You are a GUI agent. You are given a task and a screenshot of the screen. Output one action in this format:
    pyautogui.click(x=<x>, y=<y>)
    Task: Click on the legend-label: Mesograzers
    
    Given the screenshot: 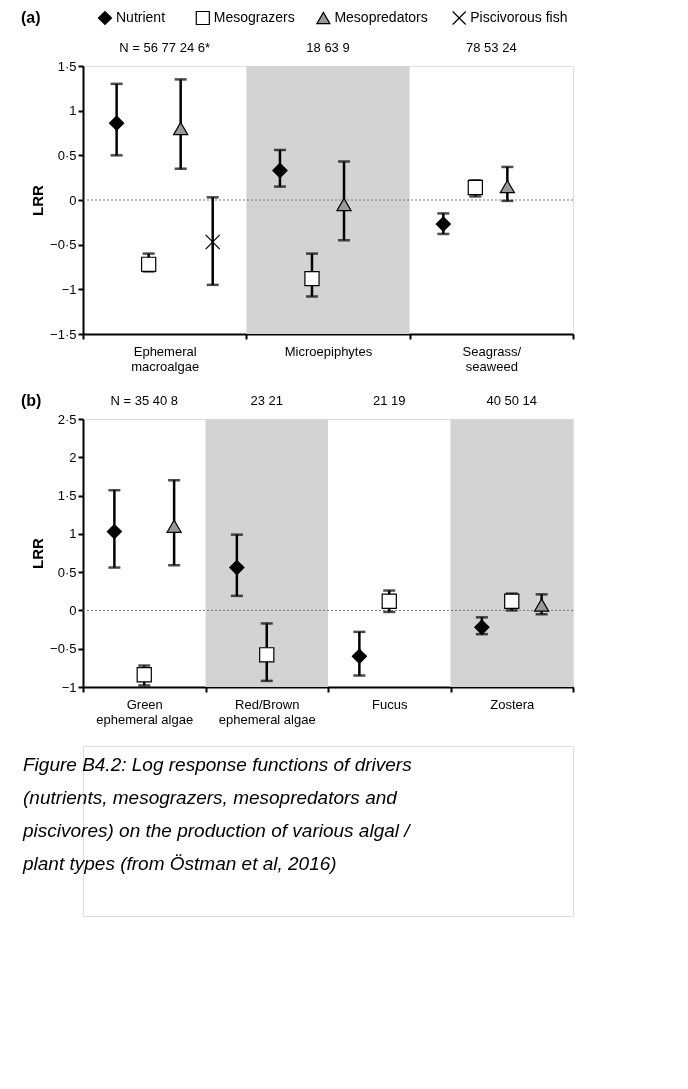 What is the action you would take?
    pyautogui.click(x=254, y=17)
    